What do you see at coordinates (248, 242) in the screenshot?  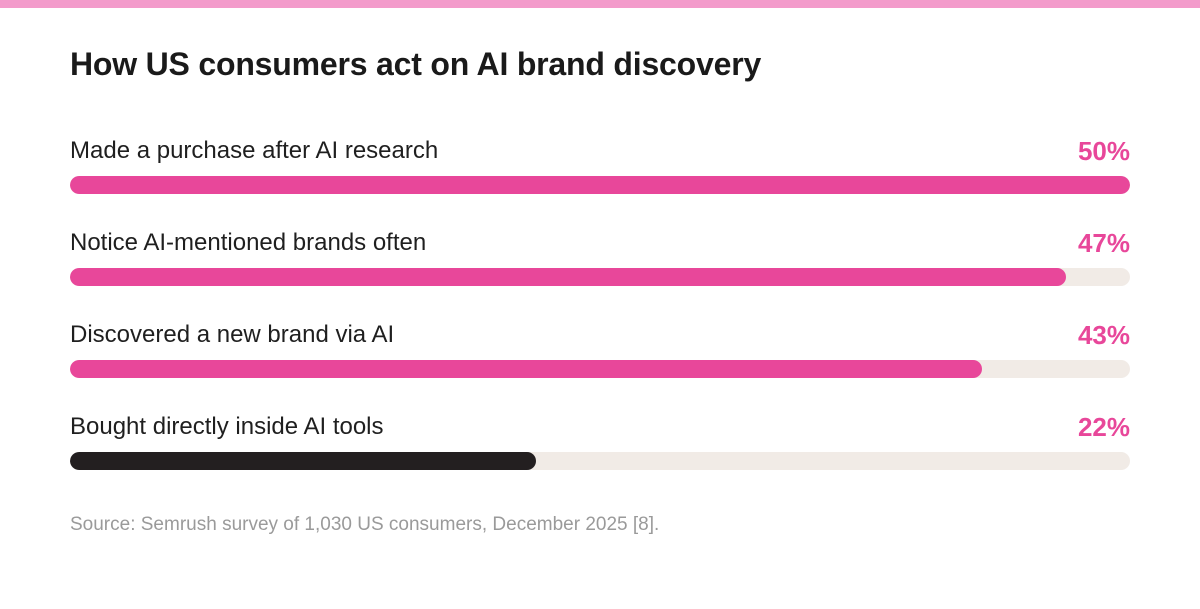 I see `bar-label: Notice AI-mentioned brands often` at bounding box center [248, 242].